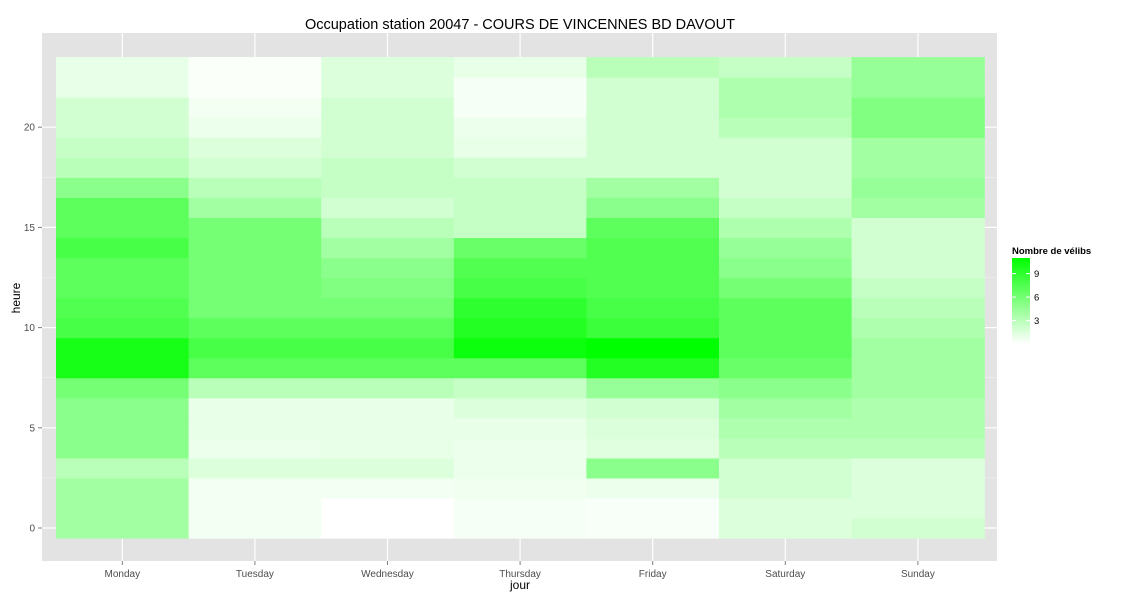 This screenshot has width=1125, height=600. Describe the element at coordinates (785, 574) in the screenshot. I see `x-tick-label: Saturday` at that location.